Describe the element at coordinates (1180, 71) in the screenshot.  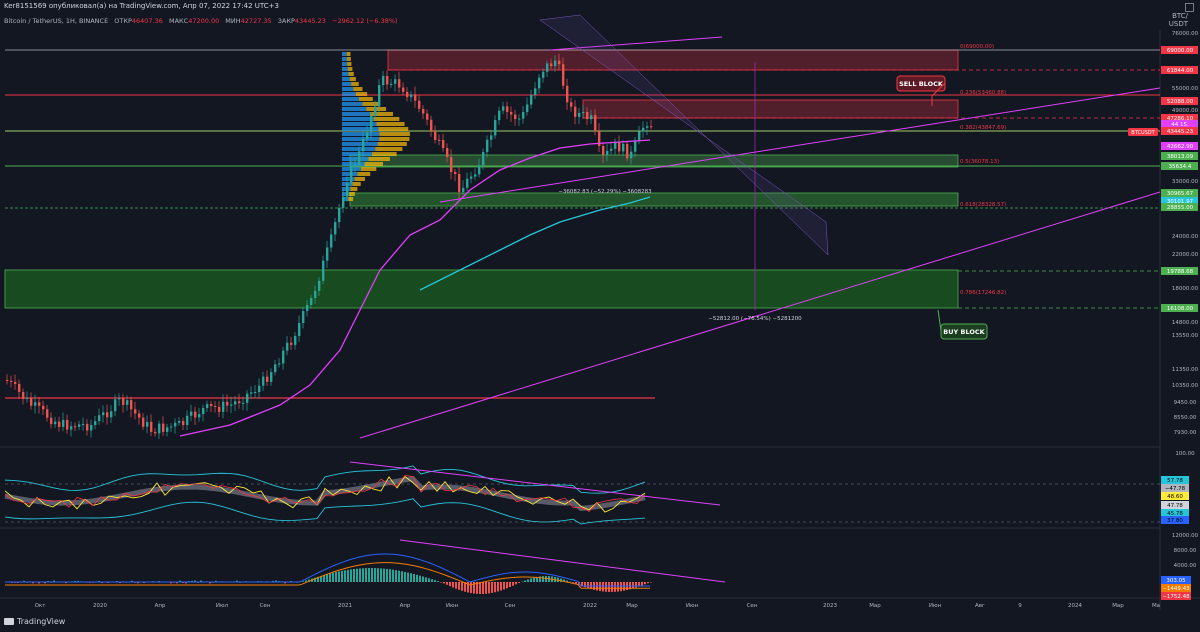
I see `svg-text: 61844.00` at that location.